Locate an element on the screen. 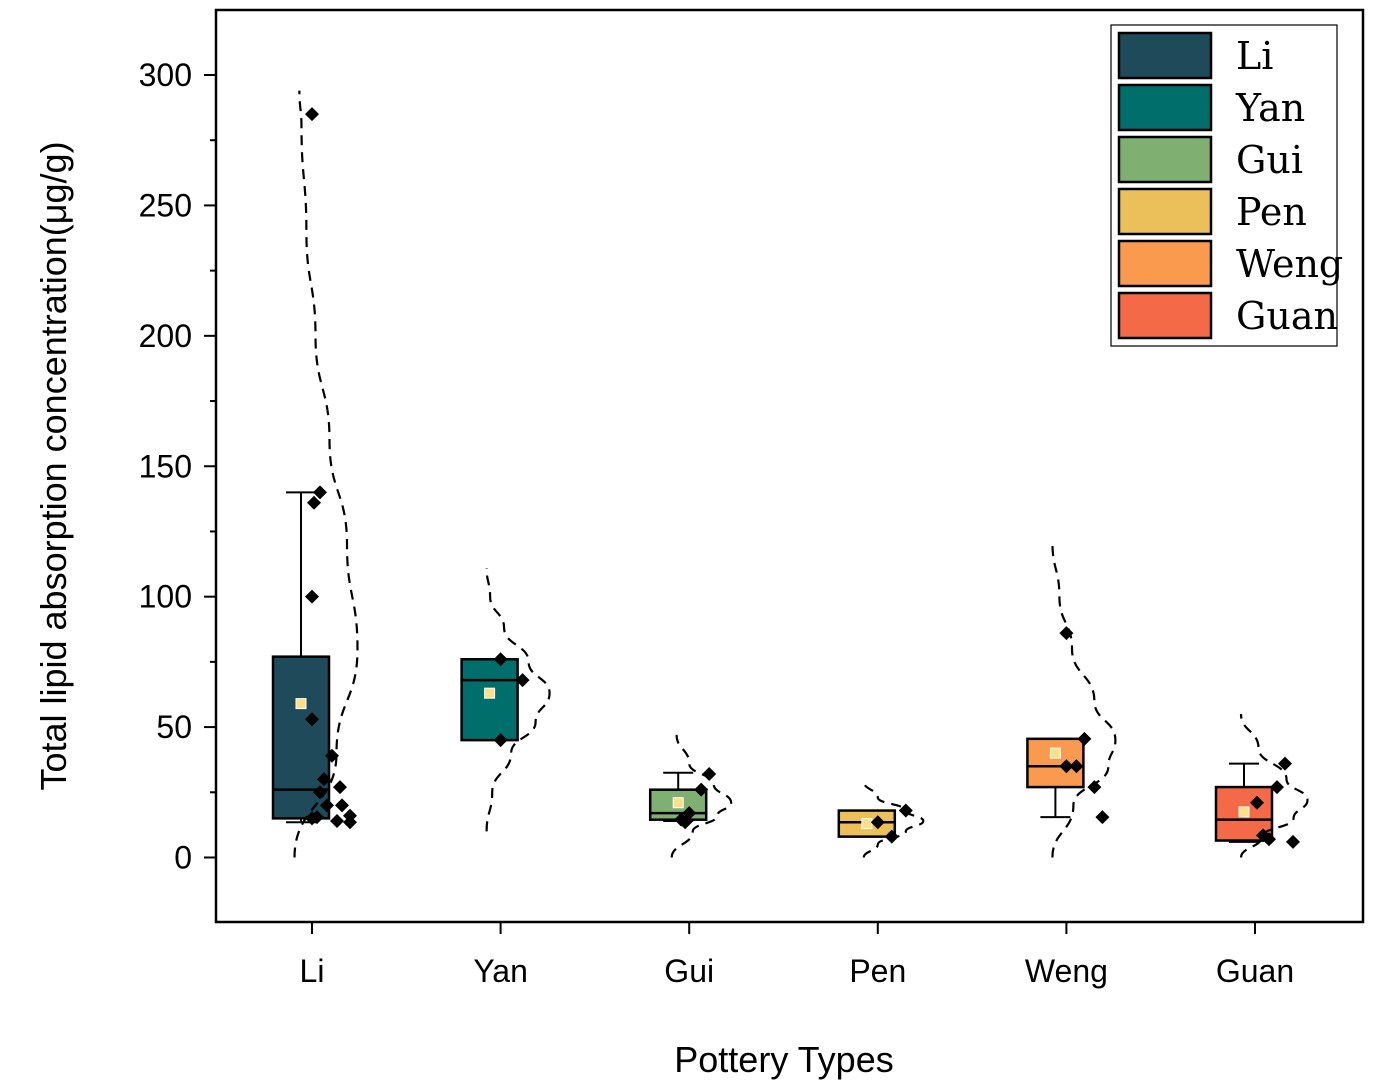  x-tick-label: Li is located at coordinates (312, 971).